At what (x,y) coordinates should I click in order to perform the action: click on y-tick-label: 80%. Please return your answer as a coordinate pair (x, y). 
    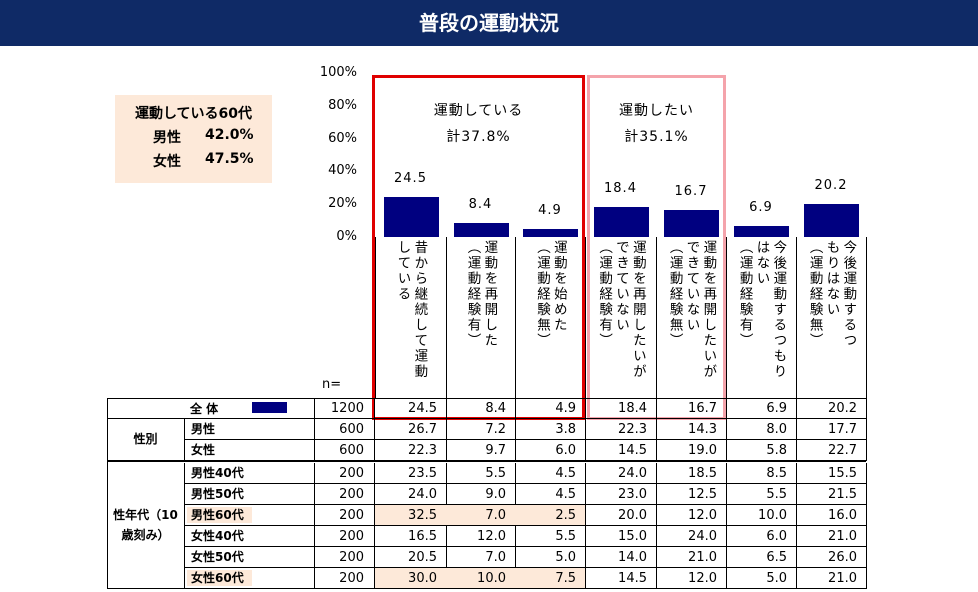
    Looking at the image, I should click on (342, 105).